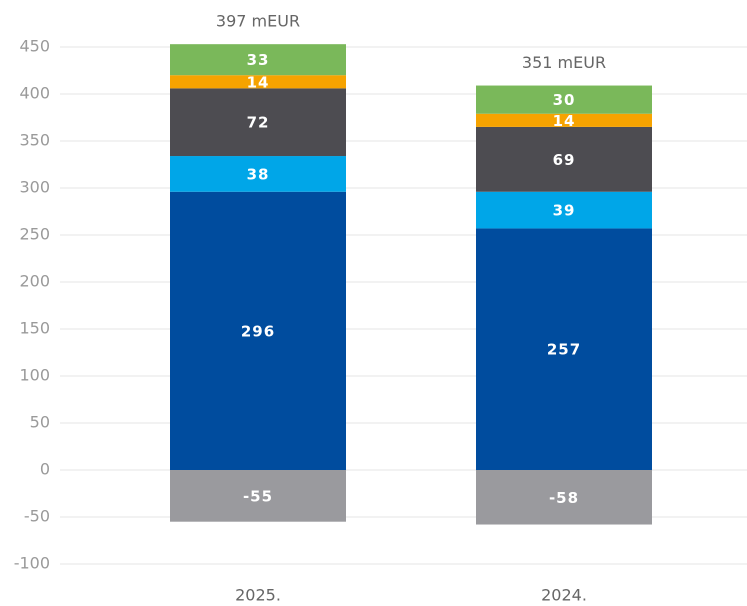 This screenshot has width=747, height=606. I want to click on data-label: 33, so click(258, 60).